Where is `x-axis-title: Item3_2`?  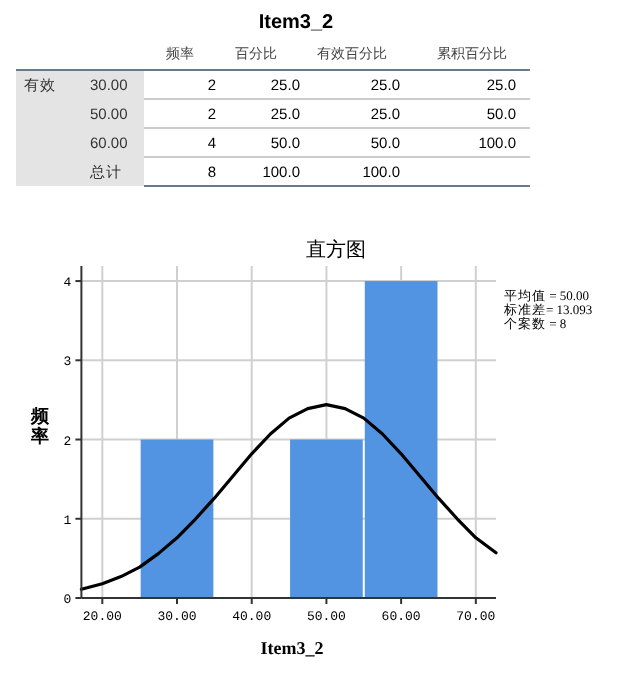
x-axis-title: Item3_2 is located at coordinates (292, 648).